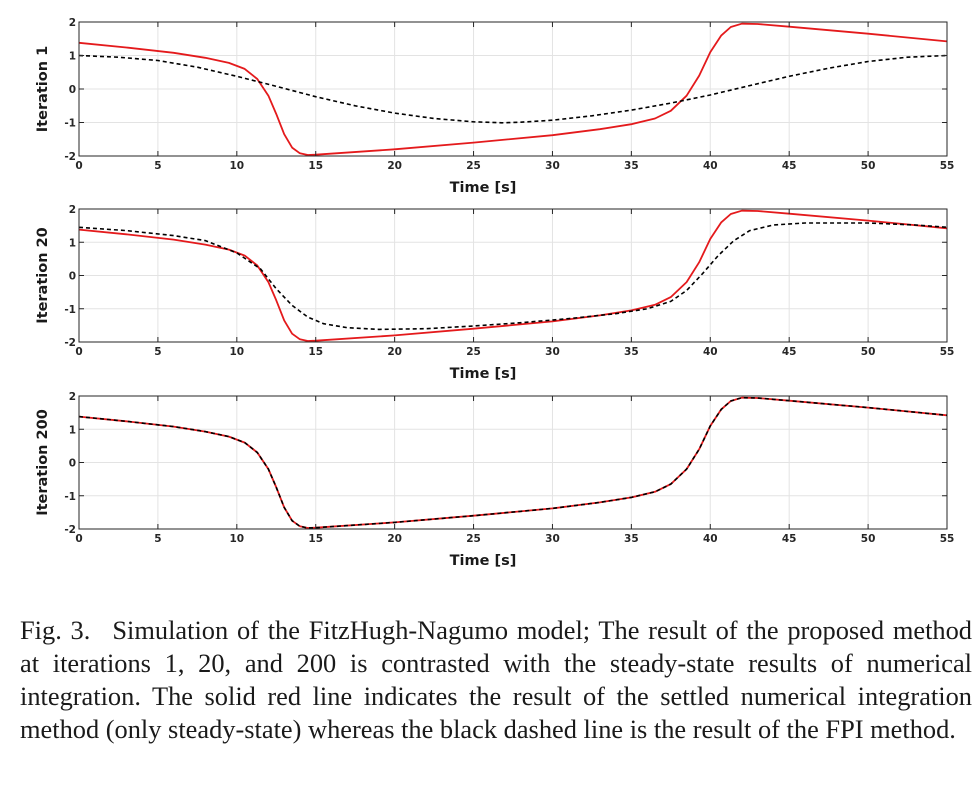 The image size is (979, 797). Describe the element at coordinates (43, 462) in the screenshot. I see `y-axis-label: Iteration 200` at that location.